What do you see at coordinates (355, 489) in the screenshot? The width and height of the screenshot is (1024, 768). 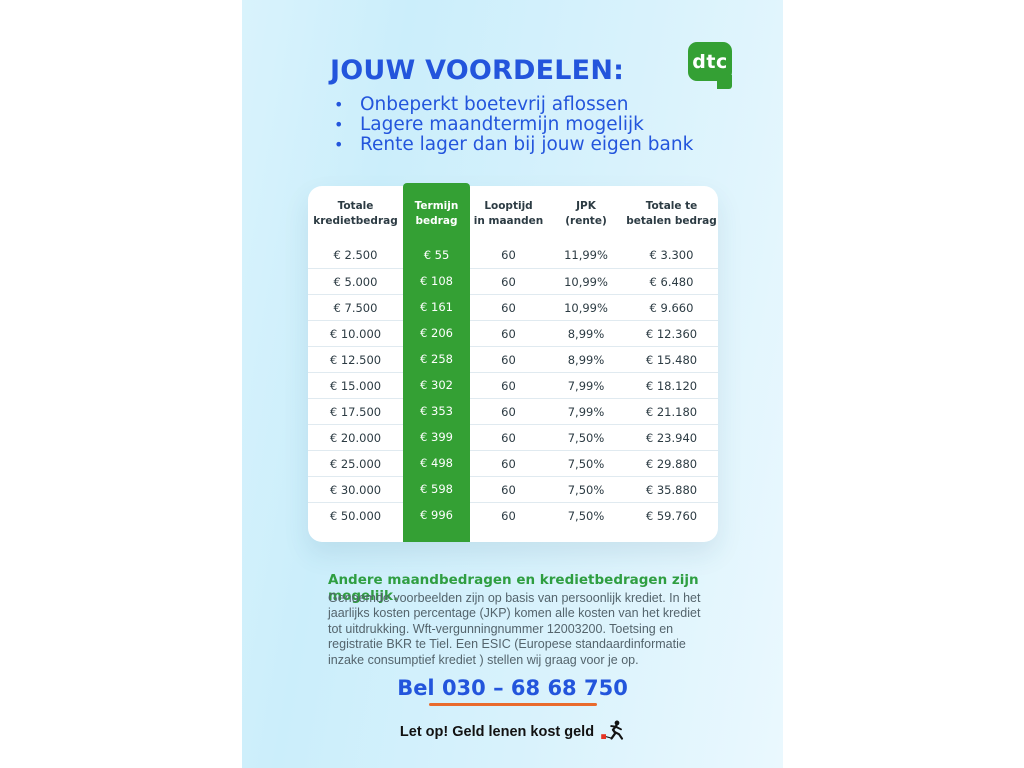 I see `table-cell: € 30.000` at bounding box center [355, 489].